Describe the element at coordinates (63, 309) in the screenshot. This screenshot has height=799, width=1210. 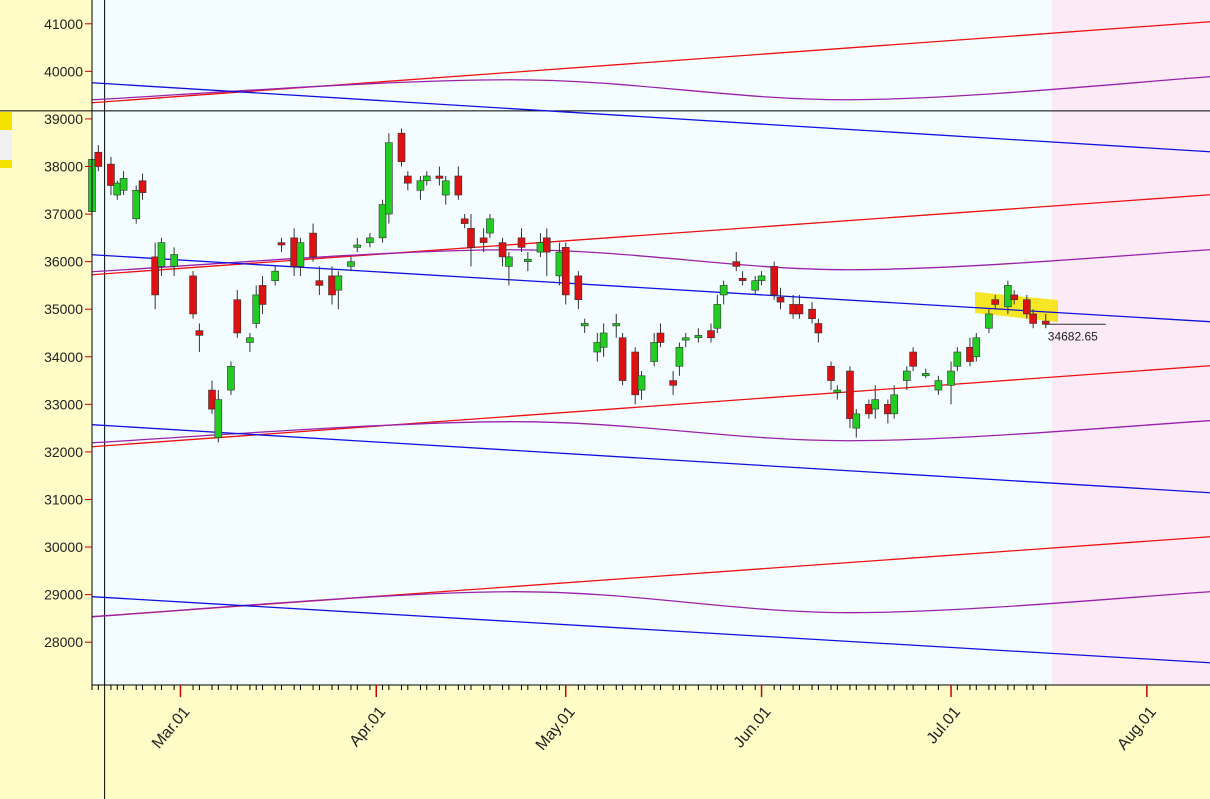
I see `y-tick-label: 35000` at that location.